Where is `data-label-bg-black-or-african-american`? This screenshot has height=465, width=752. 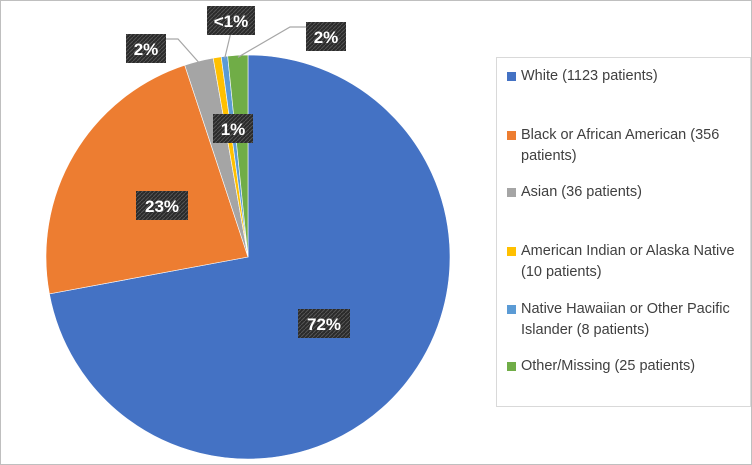 data-label-bg-black-or-african-american is located at coordinates (162, 205).